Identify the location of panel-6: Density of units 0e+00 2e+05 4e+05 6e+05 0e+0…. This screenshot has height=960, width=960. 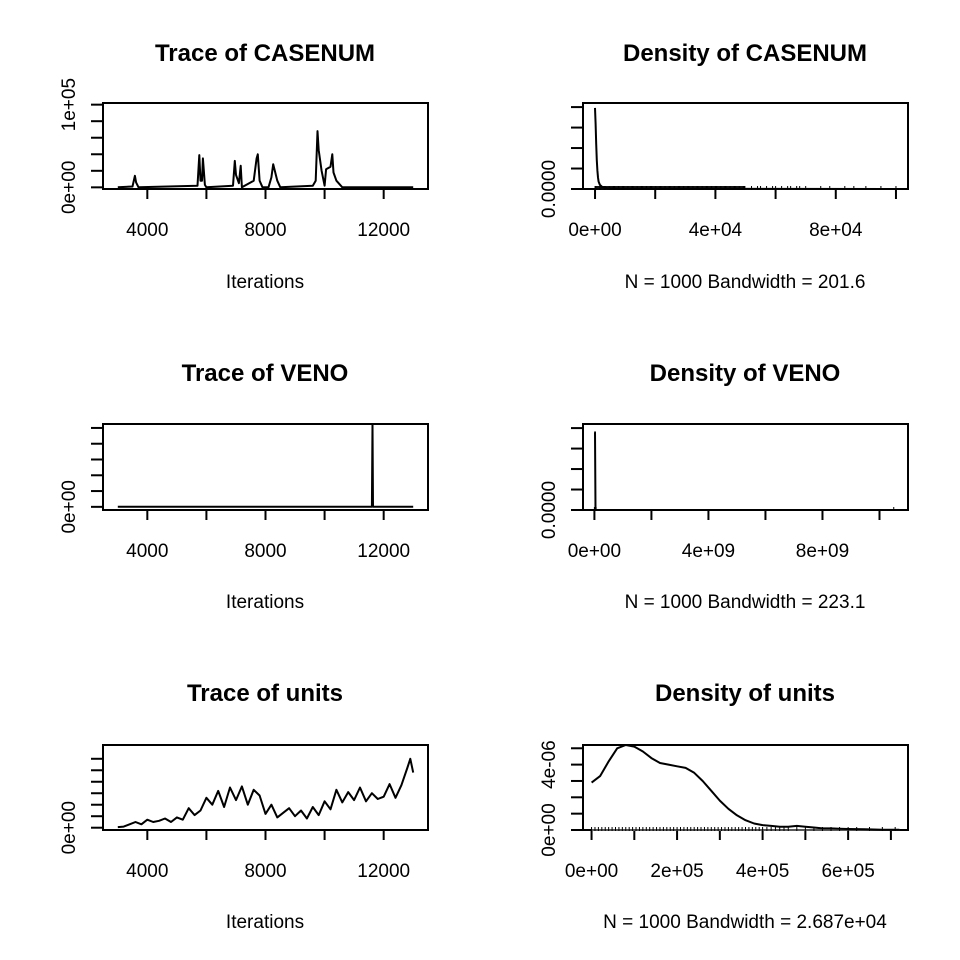
(724, 806).